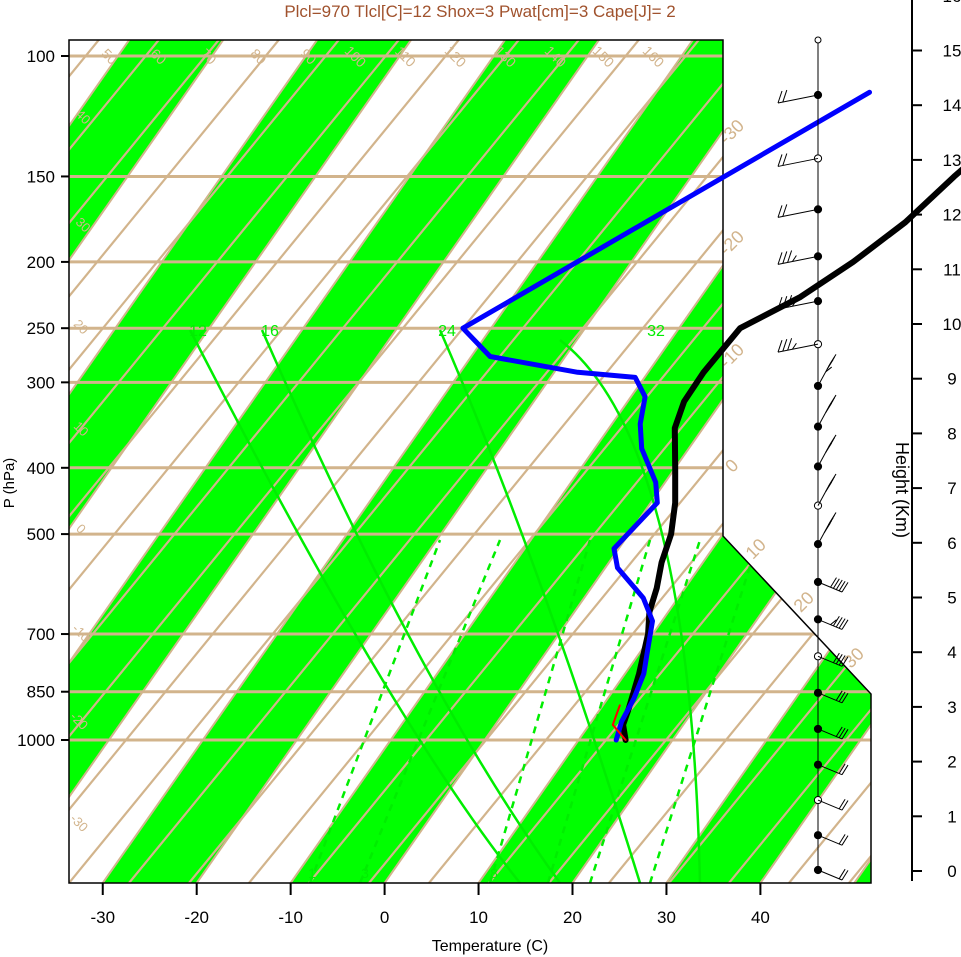 The image size is (961, 957). What do you see at coordinates (951, 816) in the screenshot?
I see `height-tick-label: 1` at bounding box center [951, 816].